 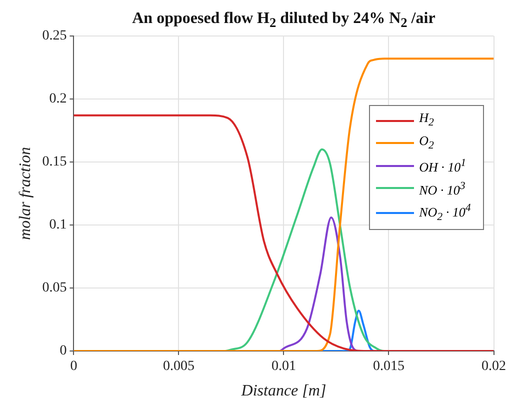 What do you see at coordinates (74, 366) in the screenshot?
I see `x-tick-label: 0` at bounding box center [74, 366].